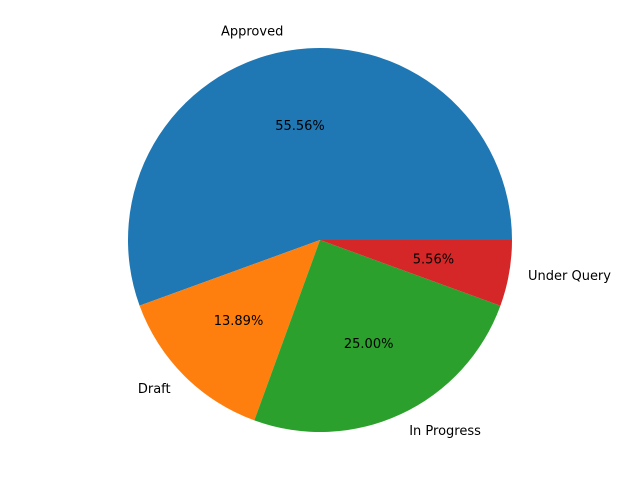  Describe the element at coordinates (433, 260) in the screenshot. I see `percent-label-under-query: 5.56%` at that location.